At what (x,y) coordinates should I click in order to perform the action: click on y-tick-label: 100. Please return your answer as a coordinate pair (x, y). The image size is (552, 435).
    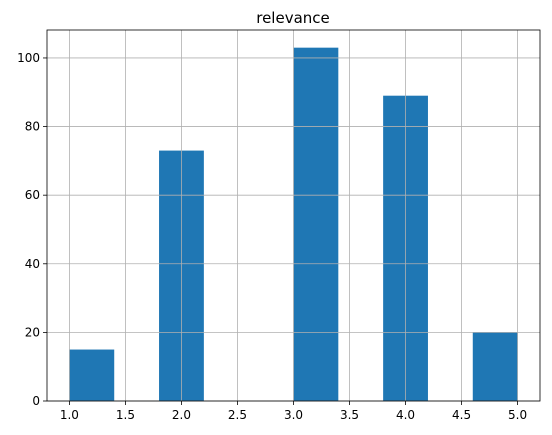
    Looking at the image, I should click on (28, 58).